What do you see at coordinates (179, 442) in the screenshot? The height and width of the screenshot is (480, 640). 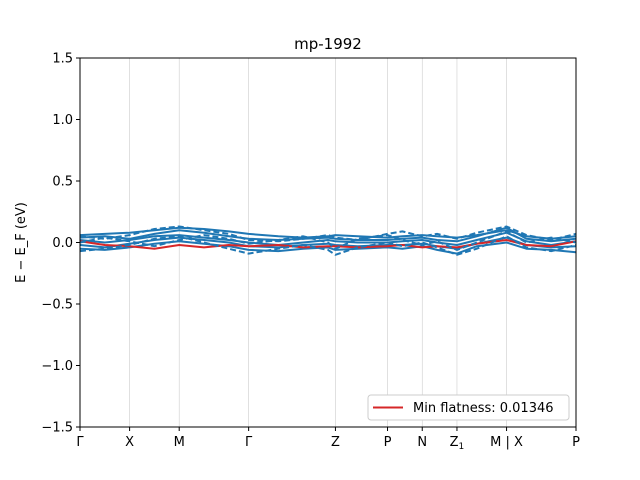 I see `x-tick-label: M` at bounding box center [179, 442].